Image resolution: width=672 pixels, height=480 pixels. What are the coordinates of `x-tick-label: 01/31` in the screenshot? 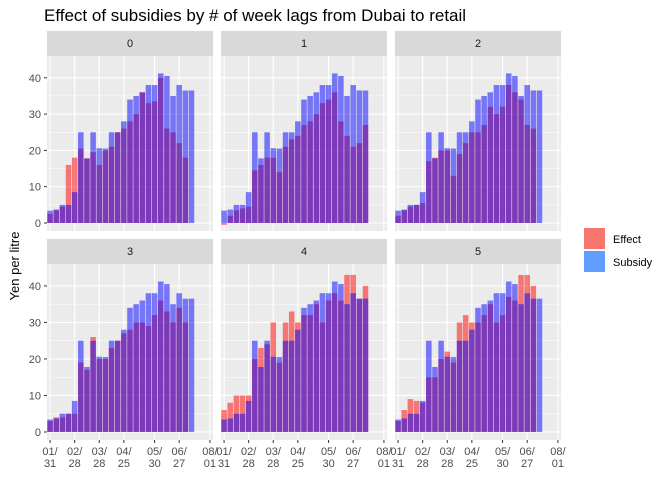 It's located at (50, 458).